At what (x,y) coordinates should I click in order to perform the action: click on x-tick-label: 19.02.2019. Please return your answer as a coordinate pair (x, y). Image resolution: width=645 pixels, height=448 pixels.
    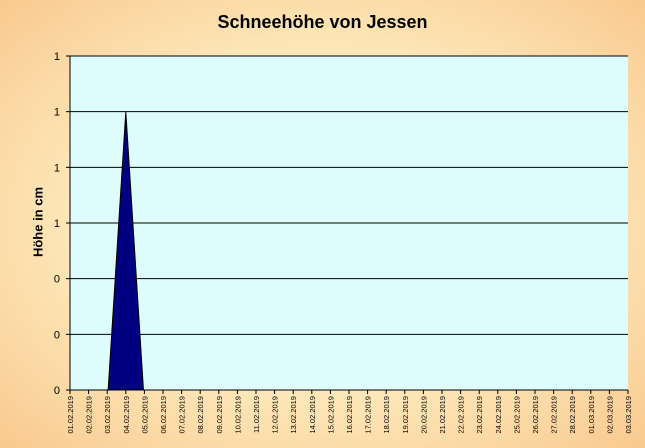
    Looking at the image, I should click on (405, 415).